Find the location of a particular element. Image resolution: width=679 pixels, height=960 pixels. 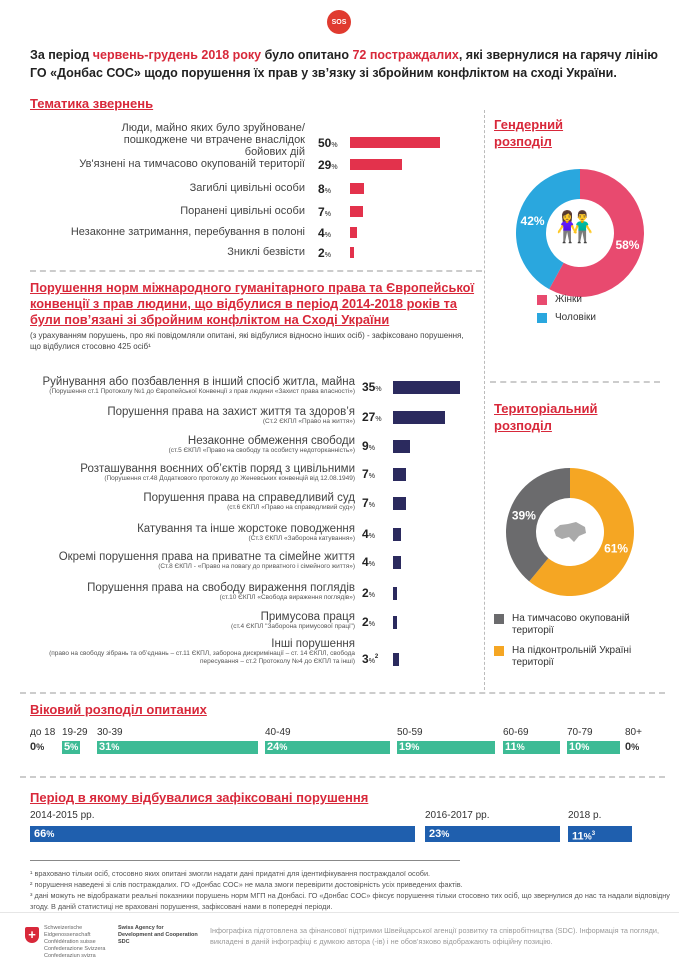

value: 0 is located at coordinates (628, 747).